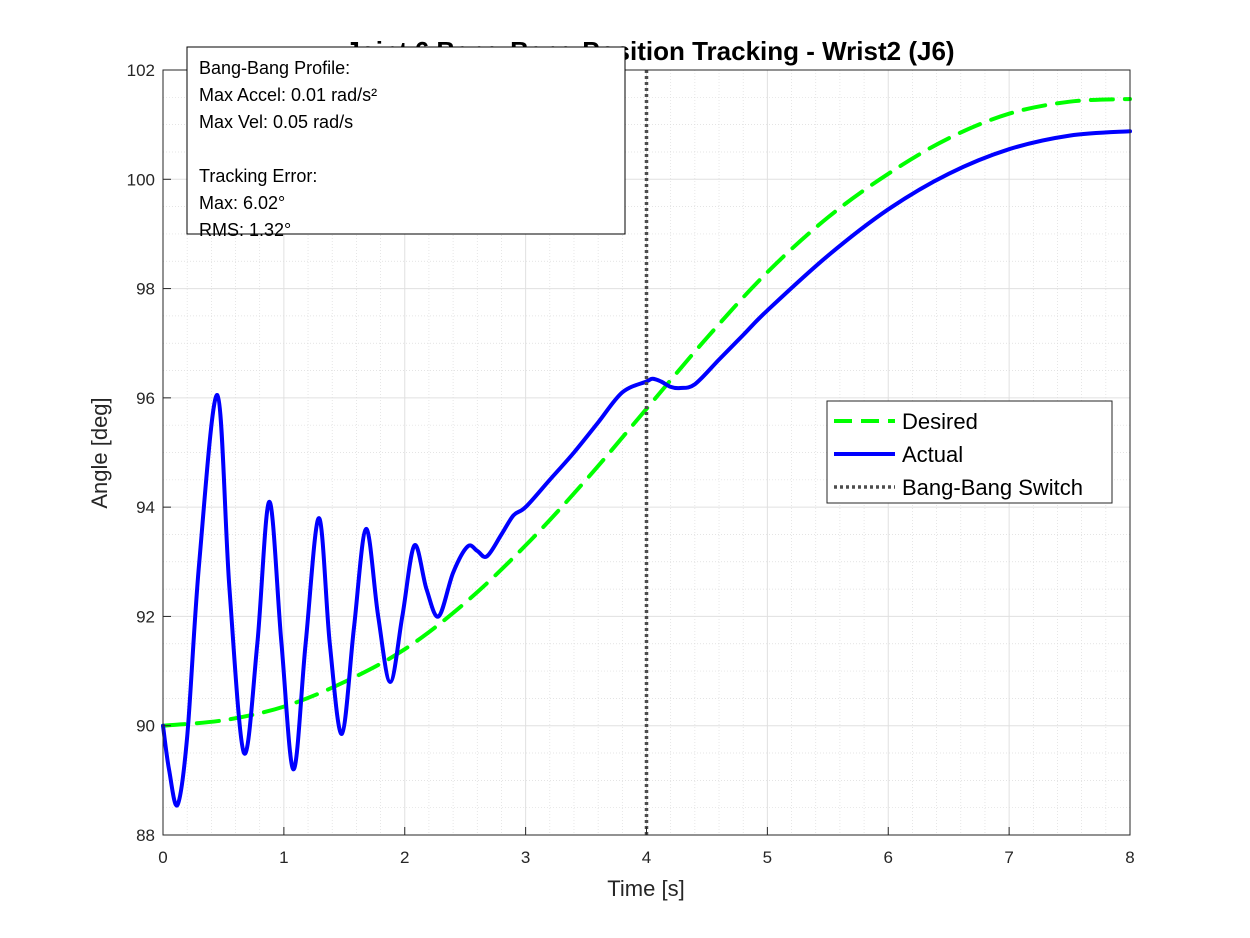 The width and height of the screenshot is (1250, 938). Describe the element at coordinates (940, 421) in the screenshot. I see `legend-label: Desired` at that location.